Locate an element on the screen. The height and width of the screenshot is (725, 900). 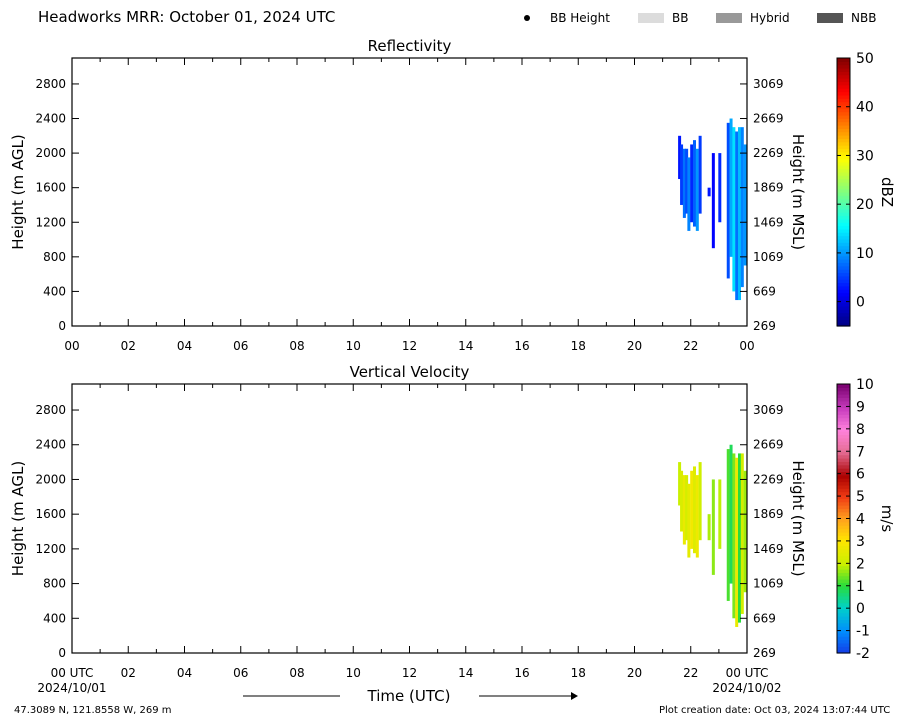
x-tick-label: 04 is located at coordinates (184, 346).